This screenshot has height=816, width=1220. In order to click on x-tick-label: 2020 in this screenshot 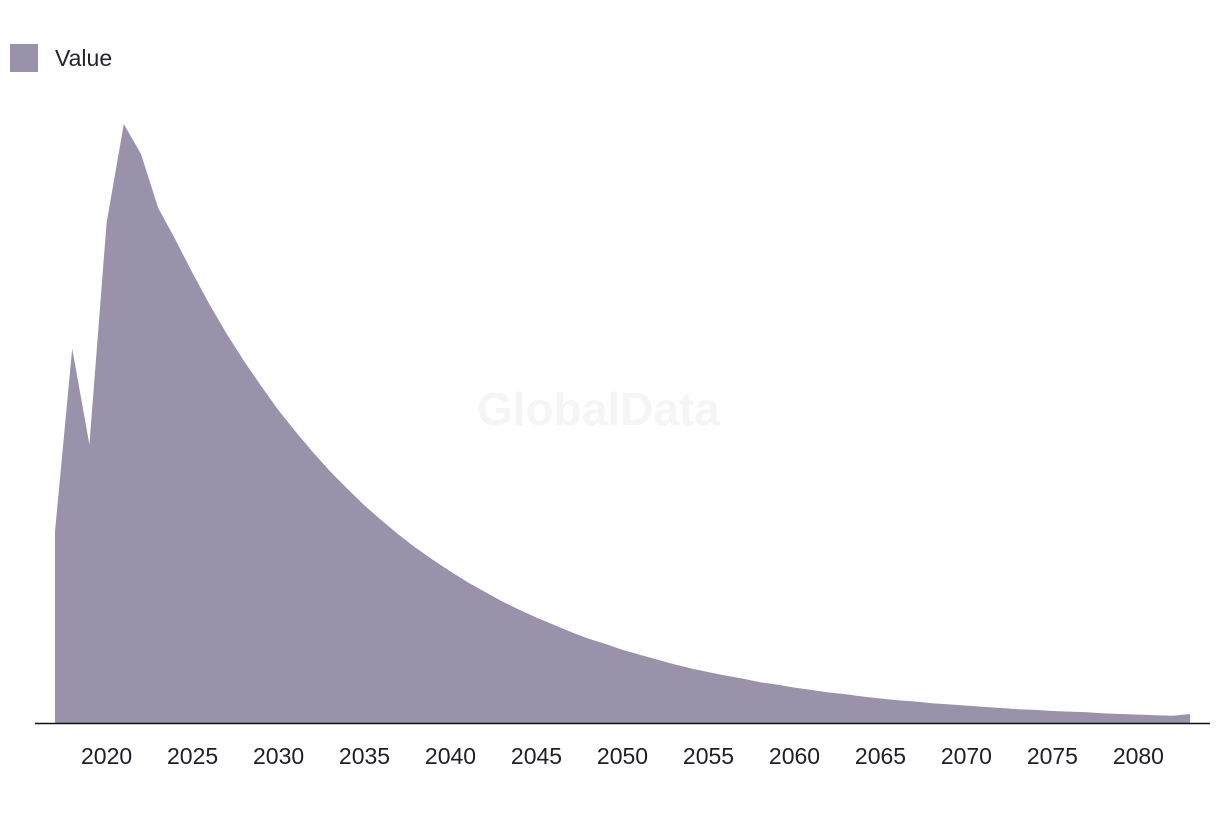, I will do `click(106, 756)`.